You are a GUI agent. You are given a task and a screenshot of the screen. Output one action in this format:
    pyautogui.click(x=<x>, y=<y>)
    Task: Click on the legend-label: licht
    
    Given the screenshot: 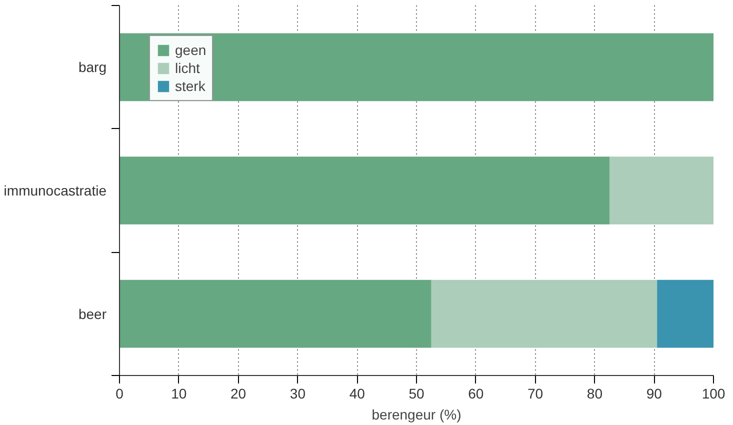 What is the action you would take?
    pyautogui.click(x=187, y=68)
    